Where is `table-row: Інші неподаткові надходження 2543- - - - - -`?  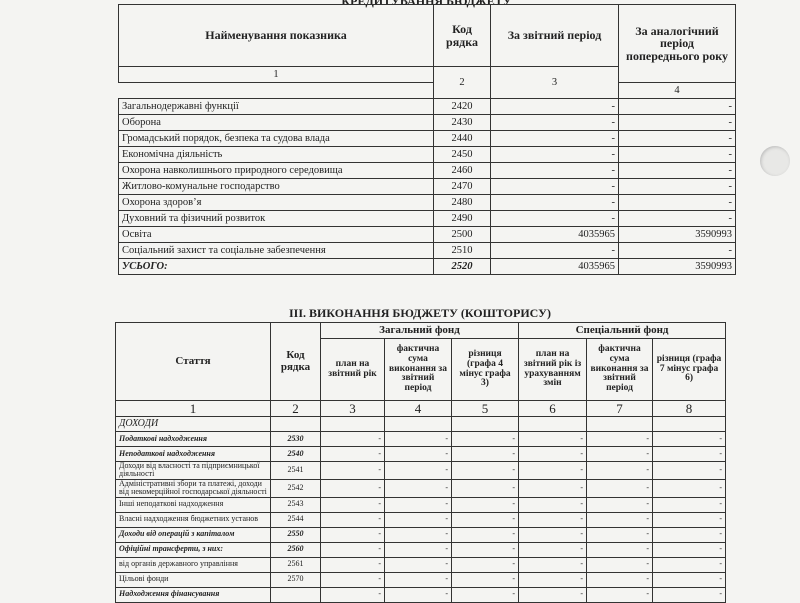
table-row: Інші неподаткові надходження 2543- - - - - - is located at coordinates (421, 504).